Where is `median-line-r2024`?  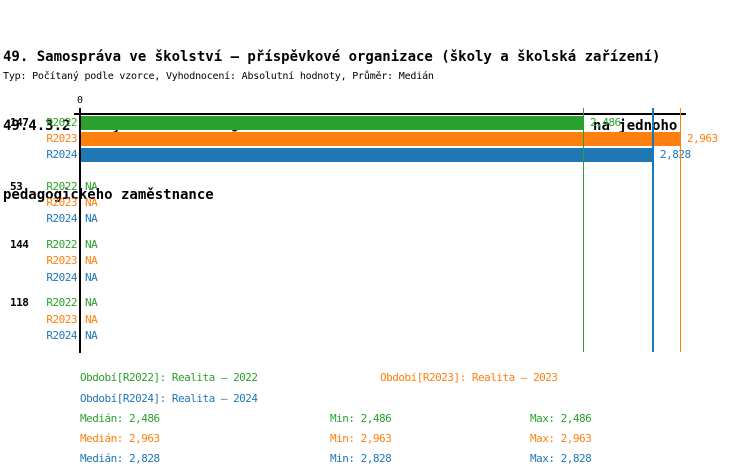 median-line-r2024 is located at coordinates (653, 230).